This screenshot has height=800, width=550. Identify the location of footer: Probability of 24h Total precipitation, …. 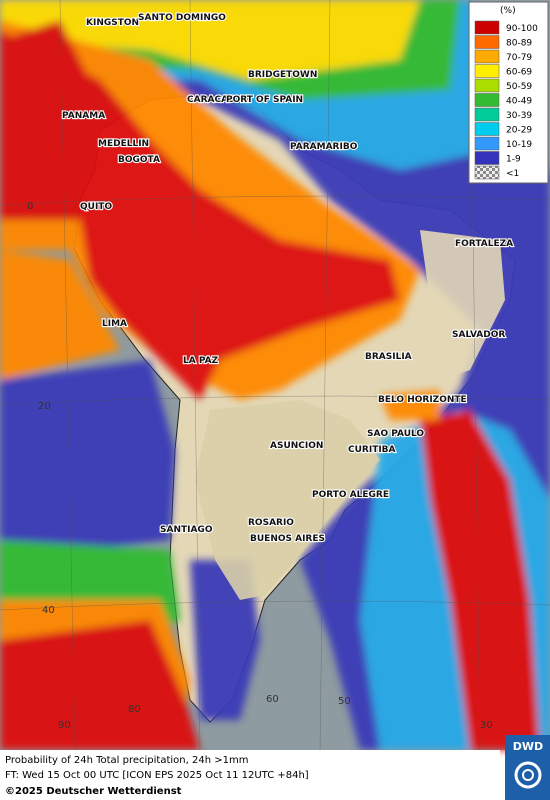
(275, 767).